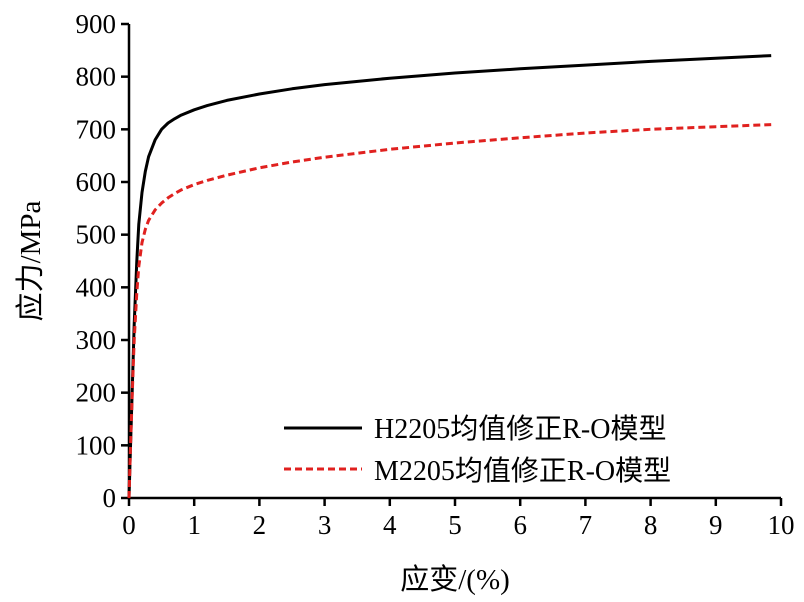 Image resolution: width=804 pixels, height=602 pixels. Describe the element at coordinates (325, 525) in the screenshot. I see `x-tick-label: 3` at that location.